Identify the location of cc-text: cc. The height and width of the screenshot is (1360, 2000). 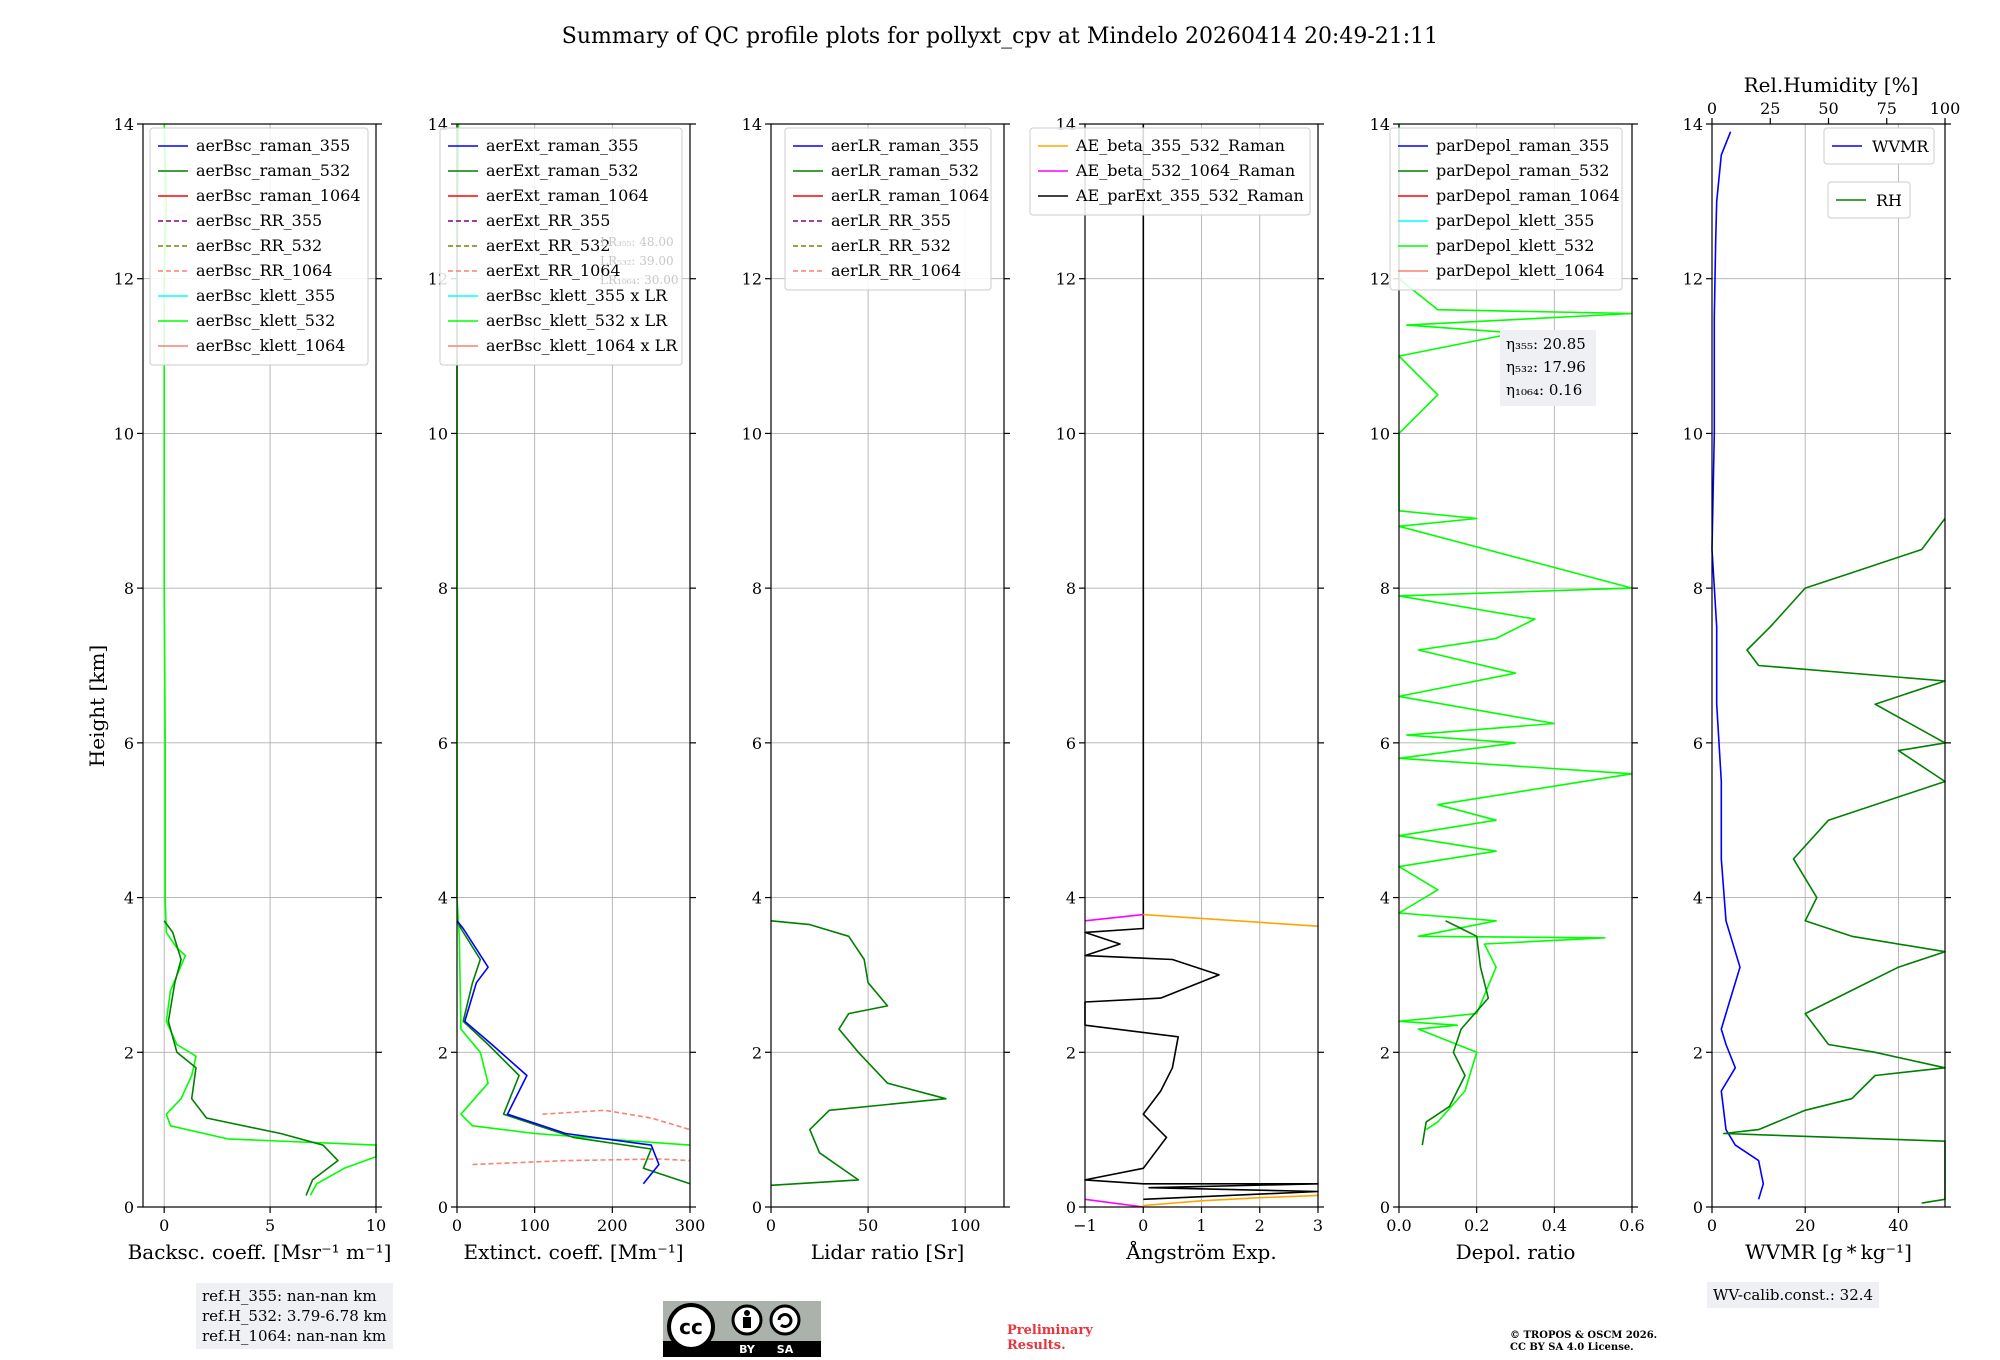
(691, 1327).